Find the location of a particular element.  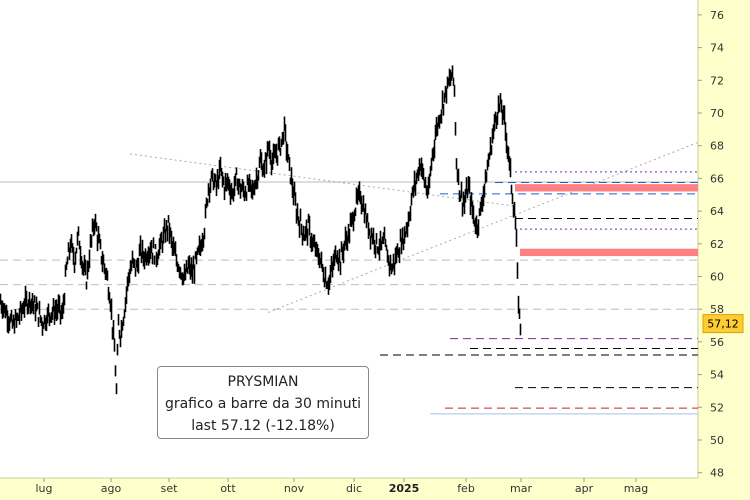

y-tick-label: 72 is located at coordinates (717, 80).